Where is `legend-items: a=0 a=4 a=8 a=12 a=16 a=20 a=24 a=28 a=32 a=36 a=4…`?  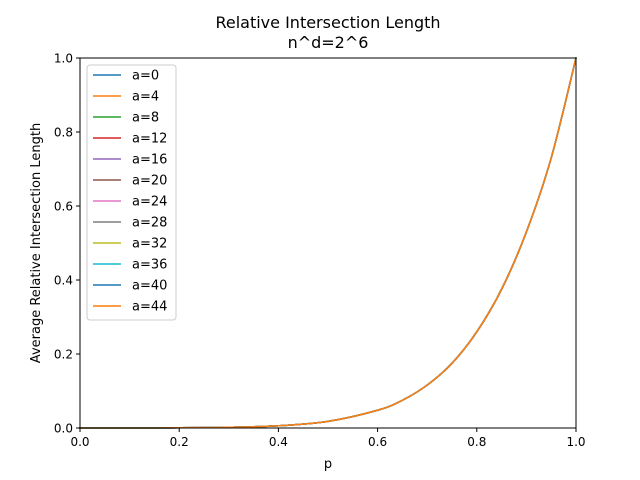
legend-items: a=0 a=4 a=8 a=12 a=16 a=20 a=24 a=28 a=32 a=36 a=4… is located at coordinates (130, 192).